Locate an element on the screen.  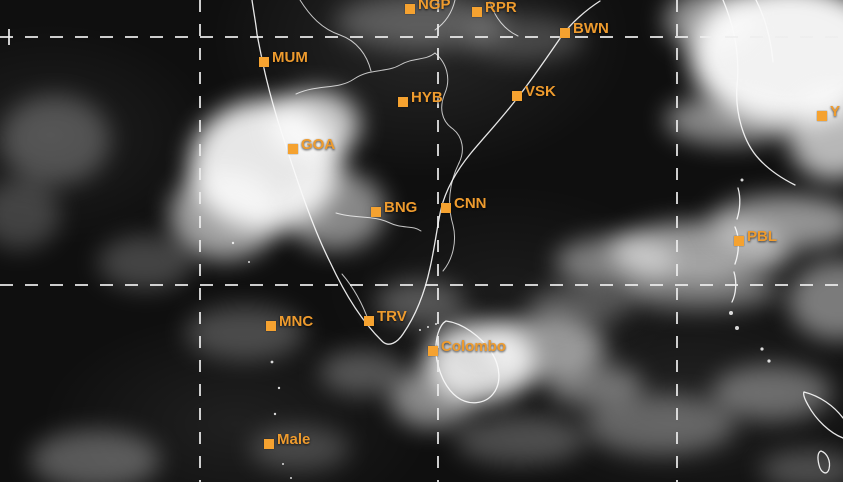
station-label: Male is located at coordinates (294, 439).